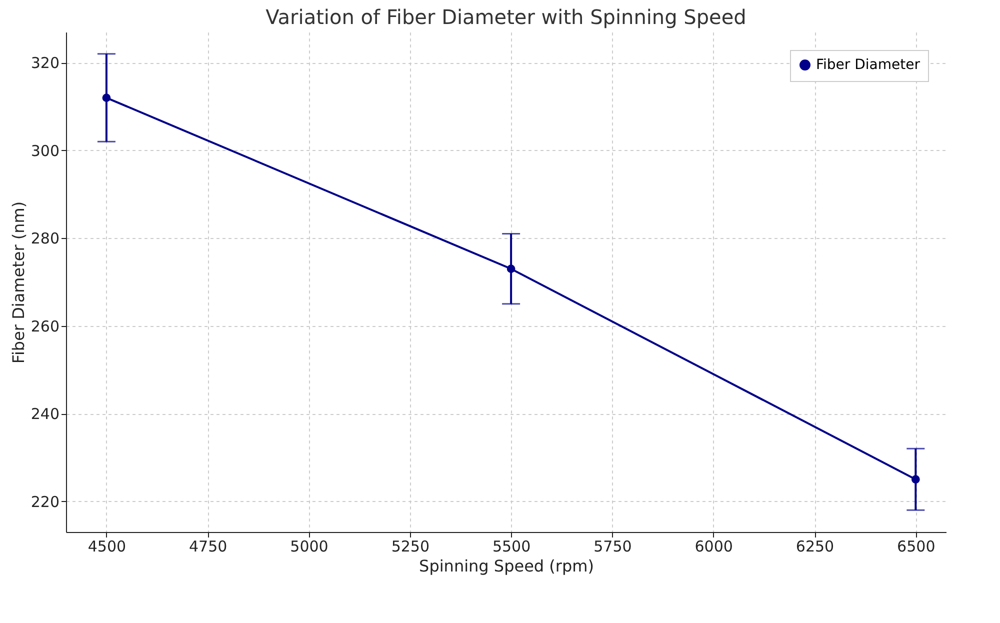  Describe the element at coordinates (511, 547) in the screenshot. I see `x-tick-label: 5500` at that location.